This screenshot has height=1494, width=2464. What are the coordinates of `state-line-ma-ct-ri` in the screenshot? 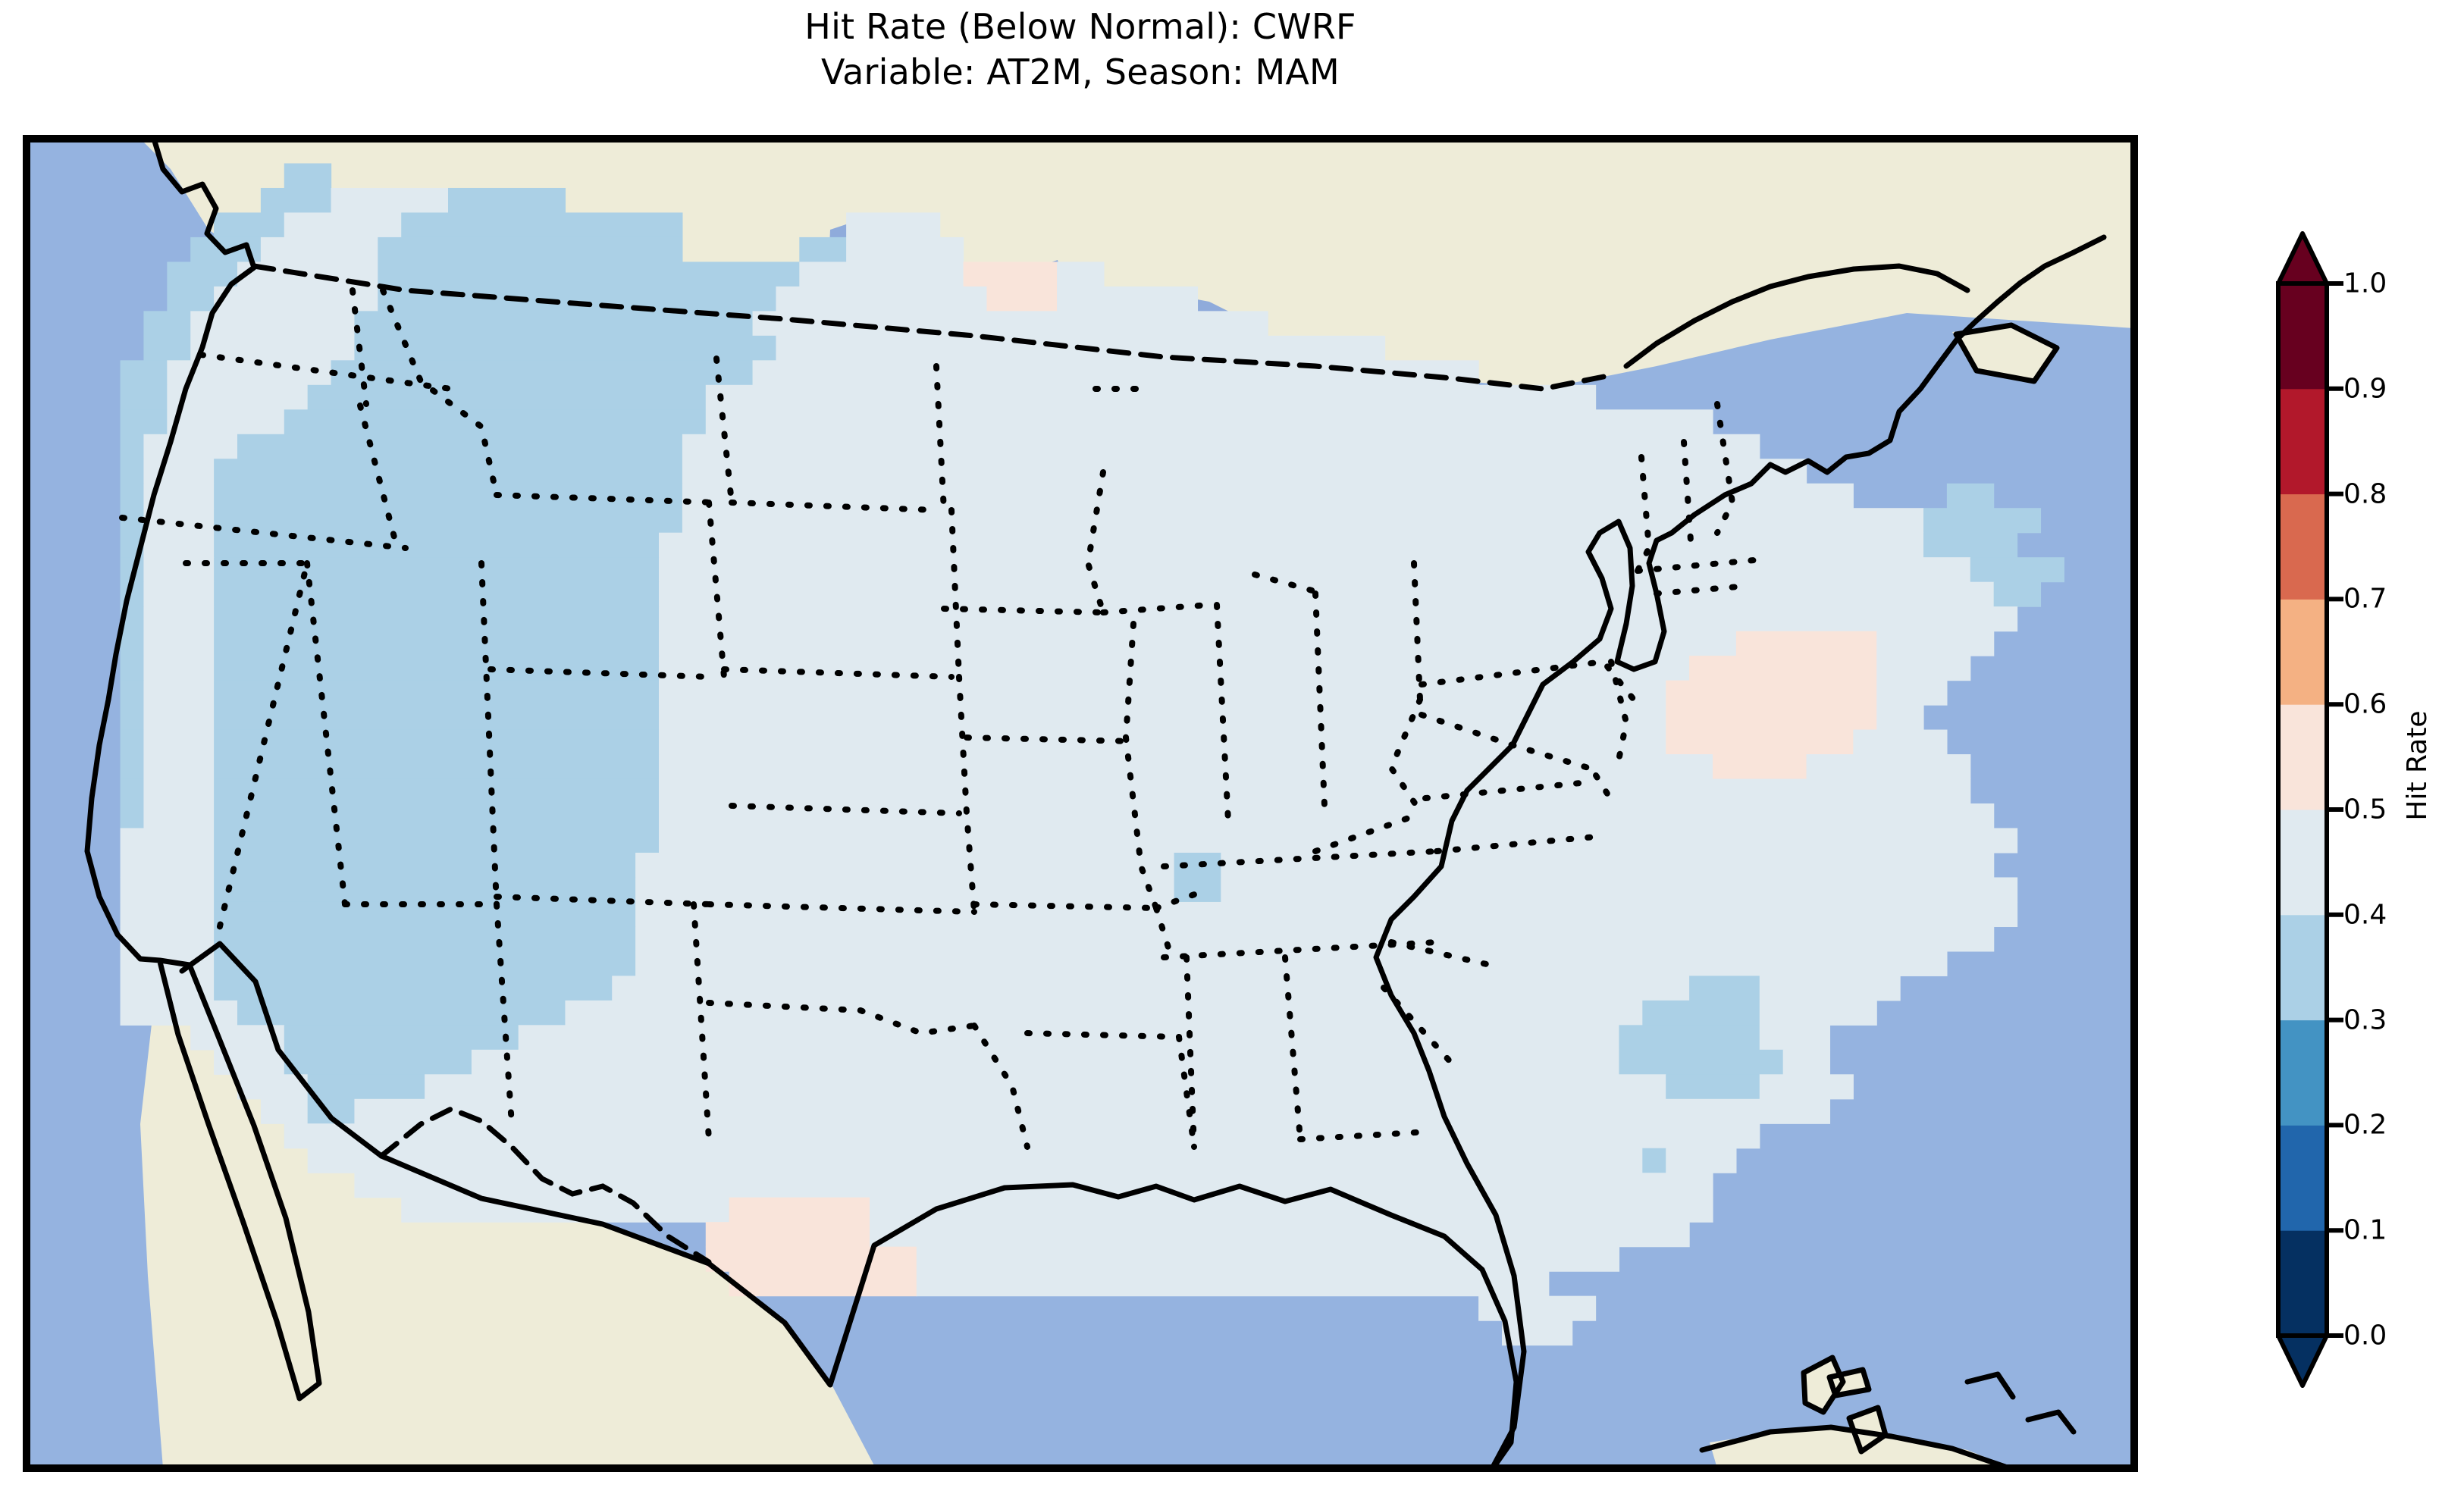 It's located at (1701, 565).